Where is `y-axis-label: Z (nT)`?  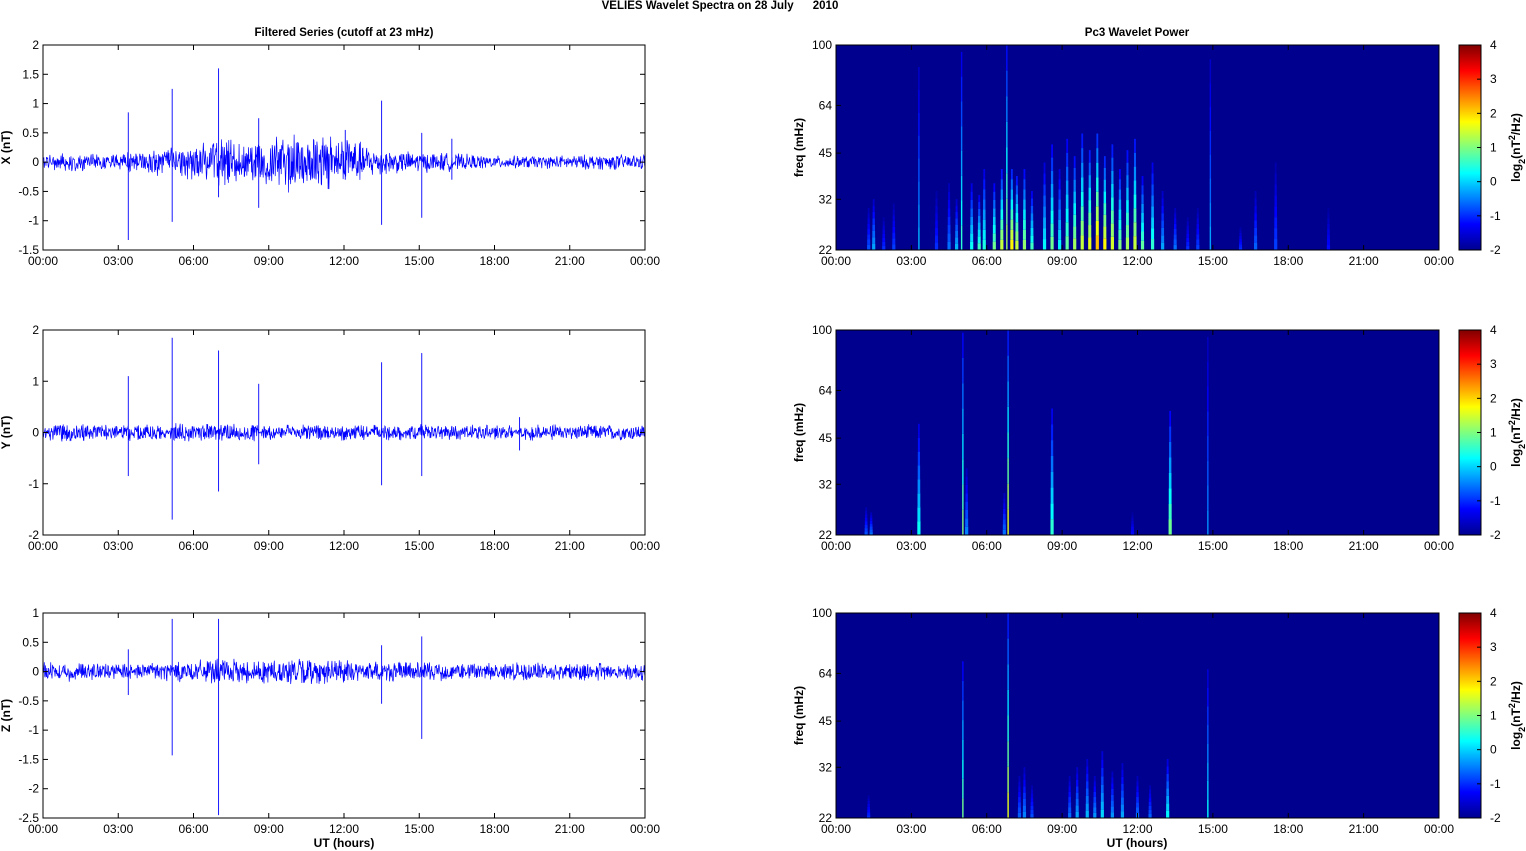 y-axis-label: Z (nT) is located at coordinates (6, 715).